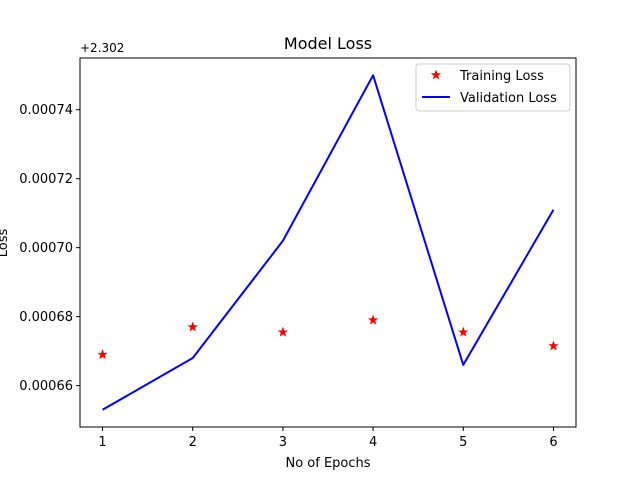 This screenshot has height=480, width=640. I want to click on legend-training-marker, so click(436, 74).